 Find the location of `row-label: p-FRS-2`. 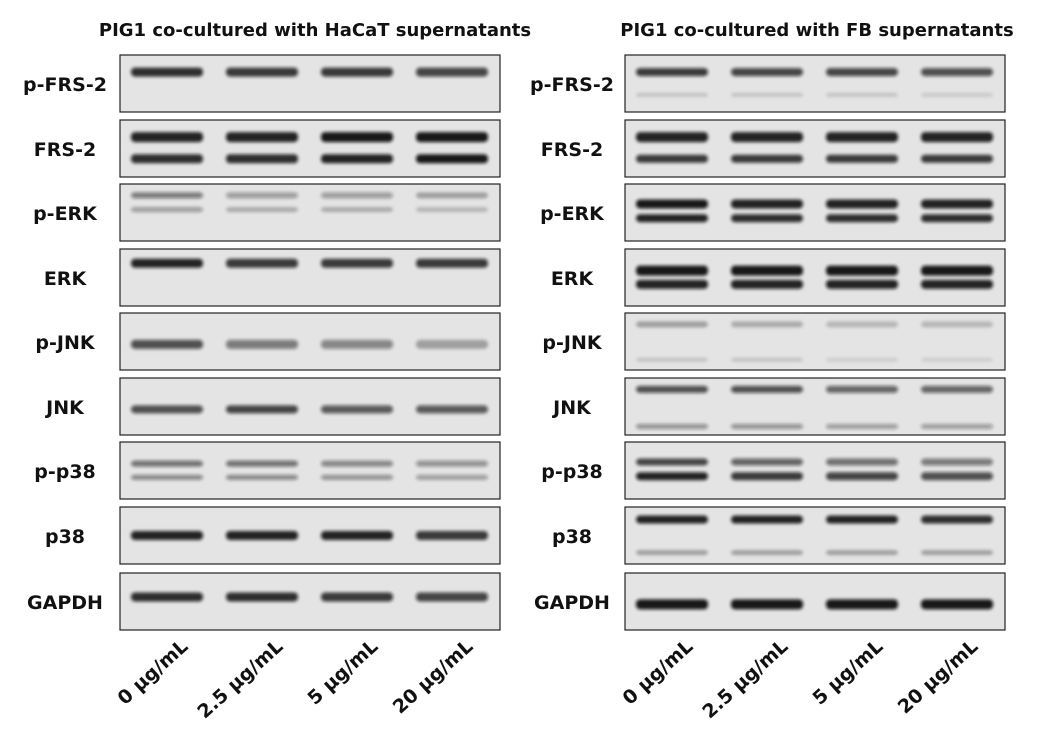

row-label: p-FRS-2 is located at coordinates (65, 85).